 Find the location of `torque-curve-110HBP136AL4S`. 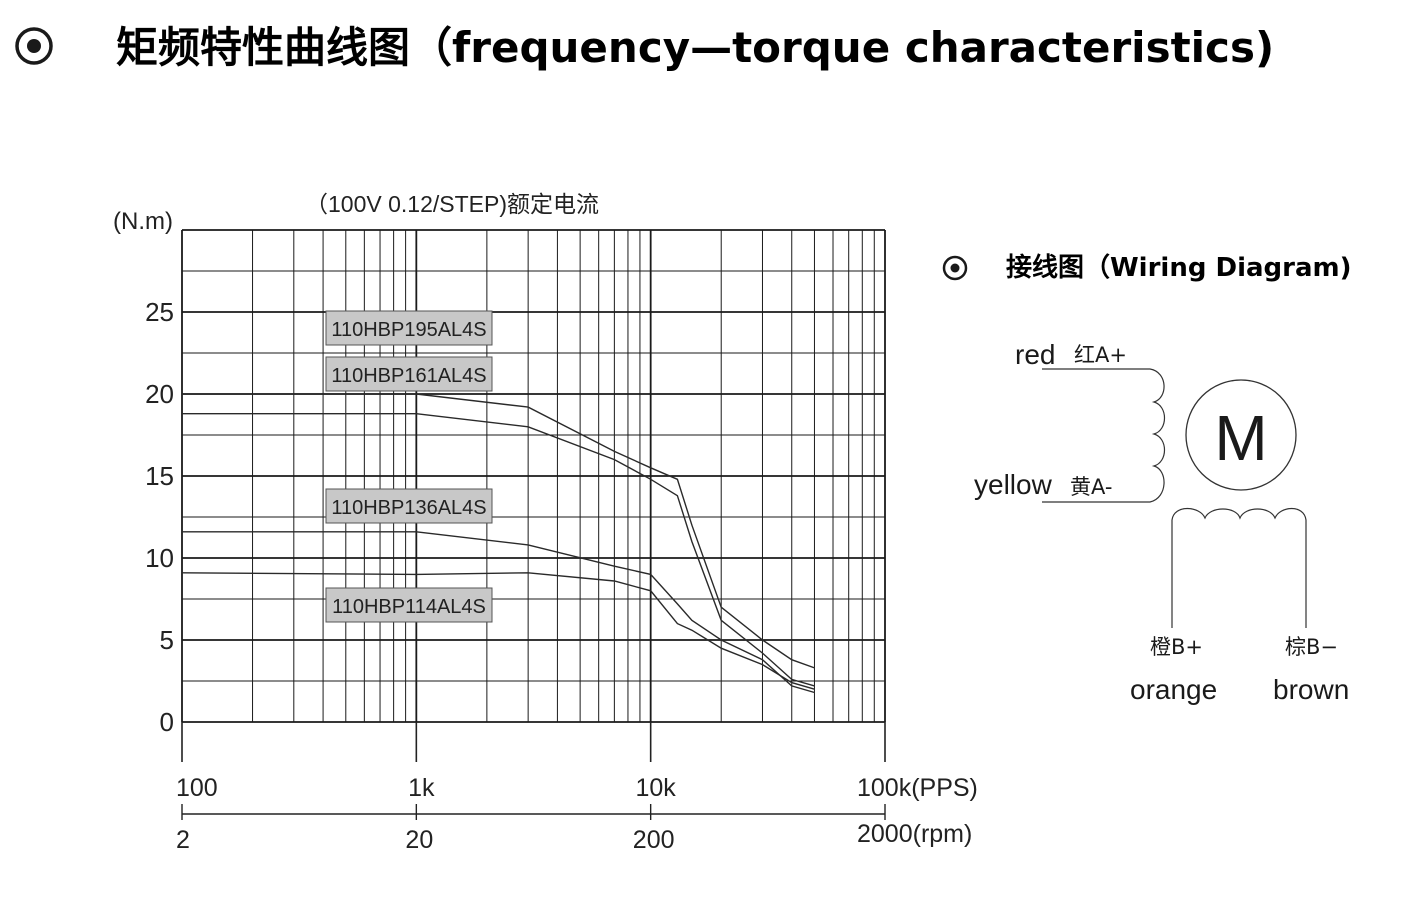

torque-curve-110HBP136AL4S is located at coordinates (498, 612).